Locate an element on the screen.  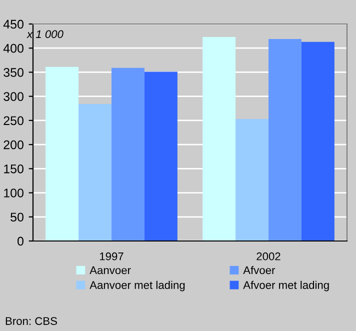
legend-label: Aanvoer met lading is located at coordinates (137, 286).